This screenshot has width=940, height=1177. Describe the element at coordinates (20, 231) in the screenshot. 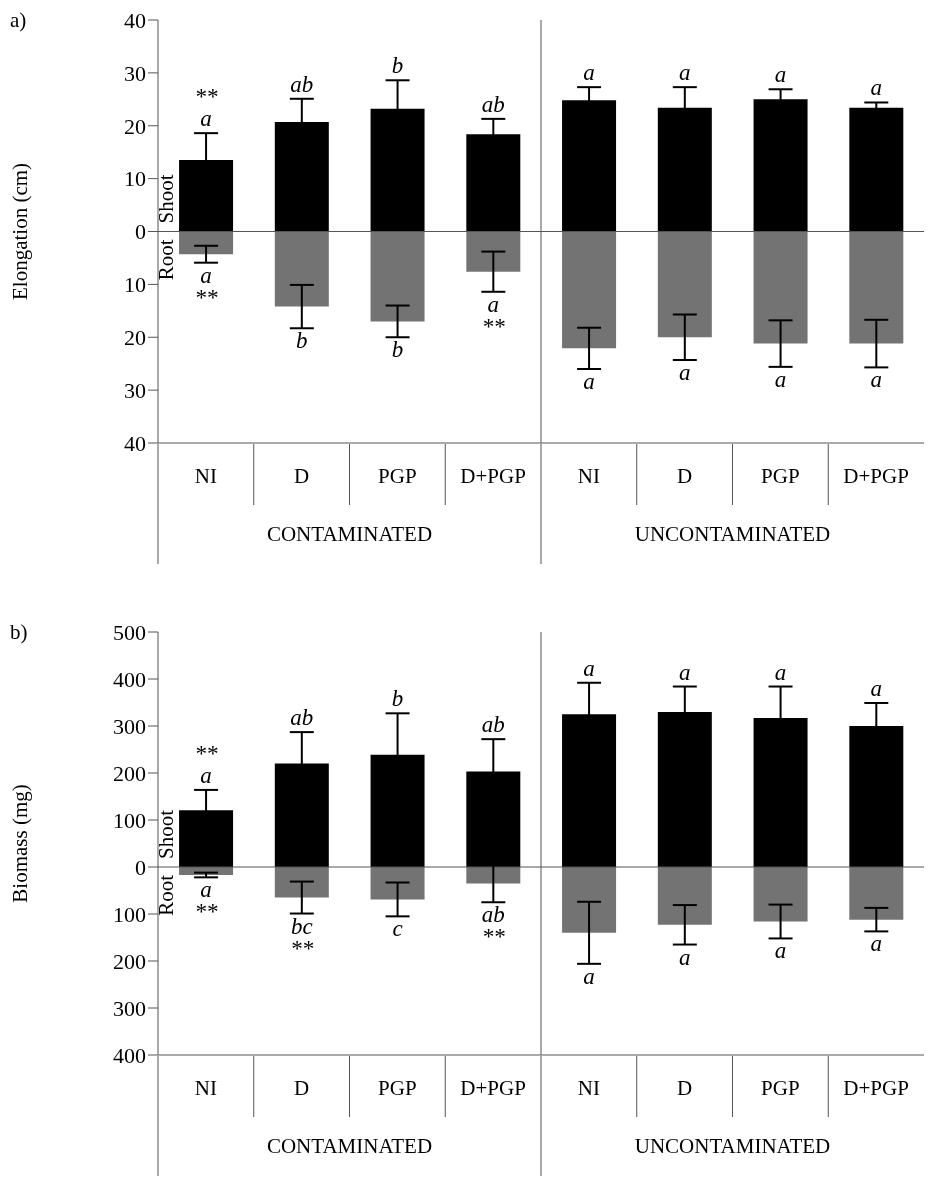

I see `y-axis-title: Elongation (cm)` at that location.